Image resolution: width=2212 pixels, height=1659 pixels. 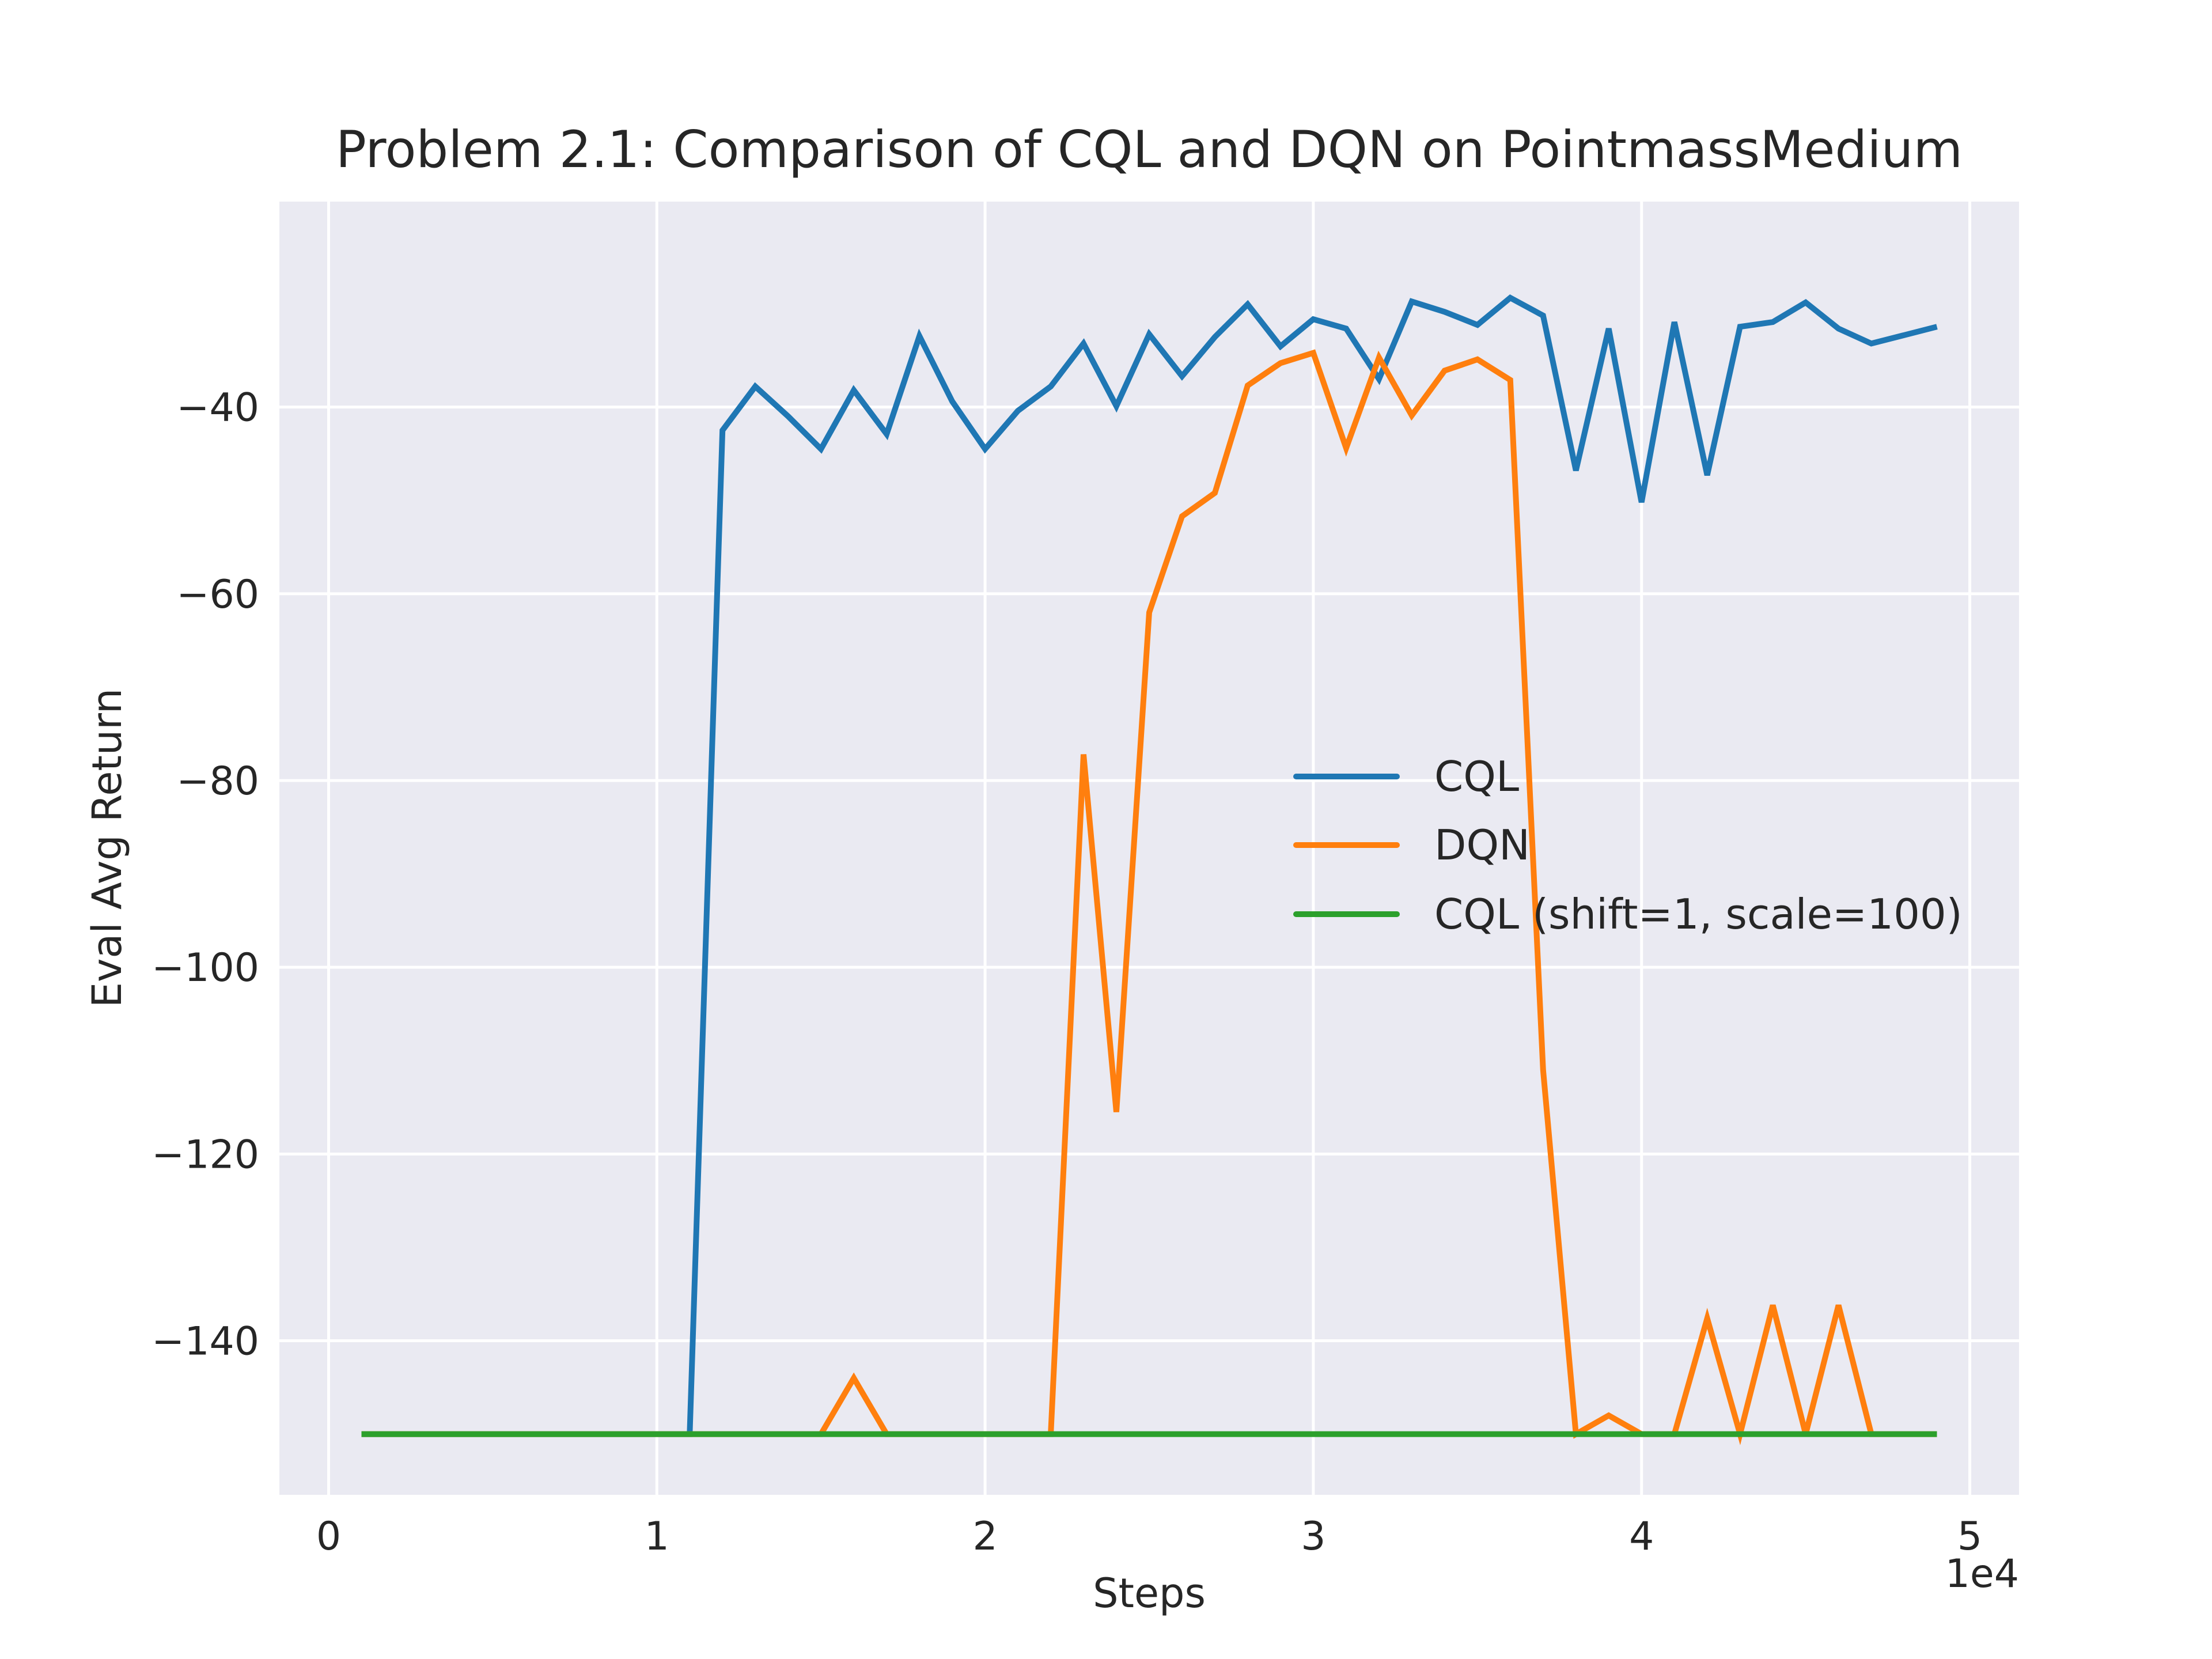 What do you see at coordinates (217, 781) in the screenshot?
I see `y-tick-label: −80` at bounding box center [217, 781].